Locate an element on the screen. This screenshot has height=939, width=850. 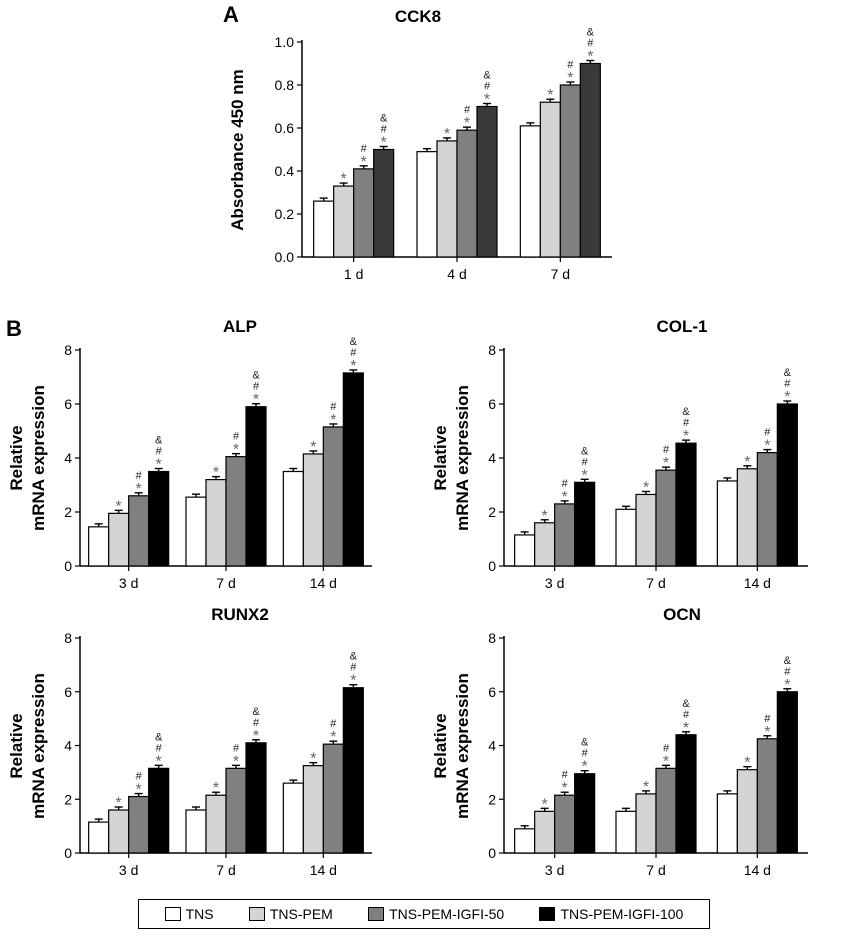
cck8-ytick-label: 0.6 is located at coordinates (285, 128).